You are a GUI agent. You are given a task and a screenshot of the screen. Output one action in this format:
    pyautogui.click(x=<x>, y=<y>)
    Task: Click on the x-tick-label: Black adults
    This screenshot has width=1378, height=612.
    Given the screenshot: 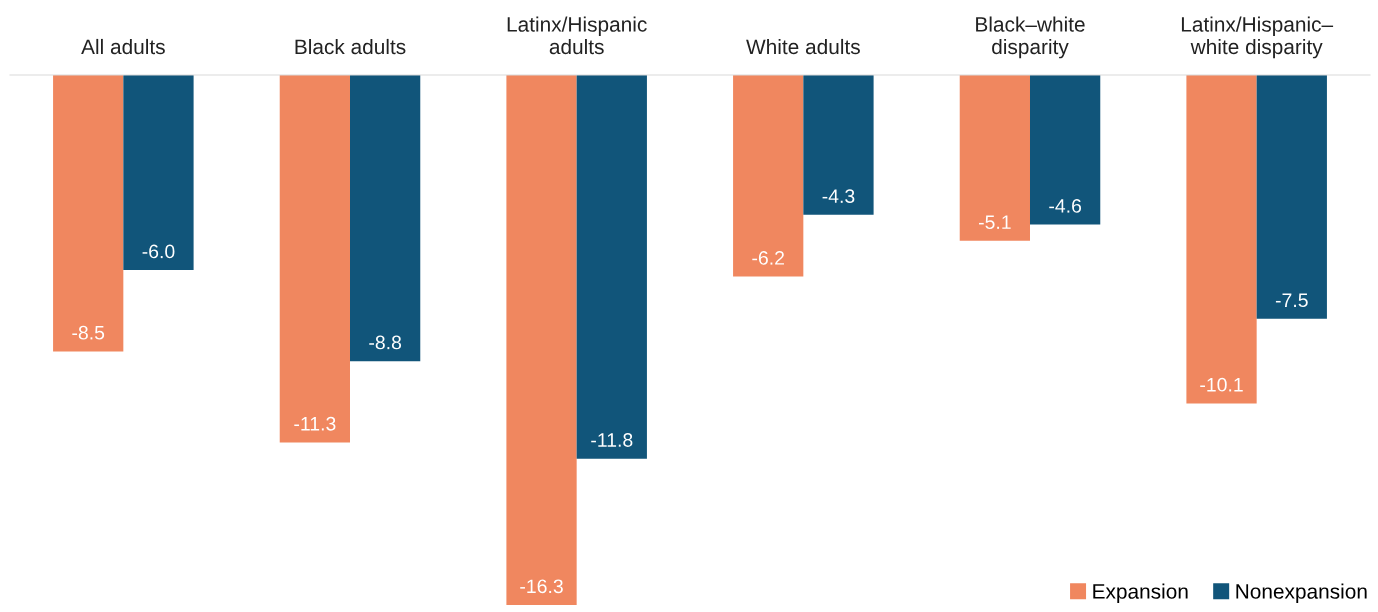 What is the action you would take?
    pyautogui.click(x=350, y=46)
    